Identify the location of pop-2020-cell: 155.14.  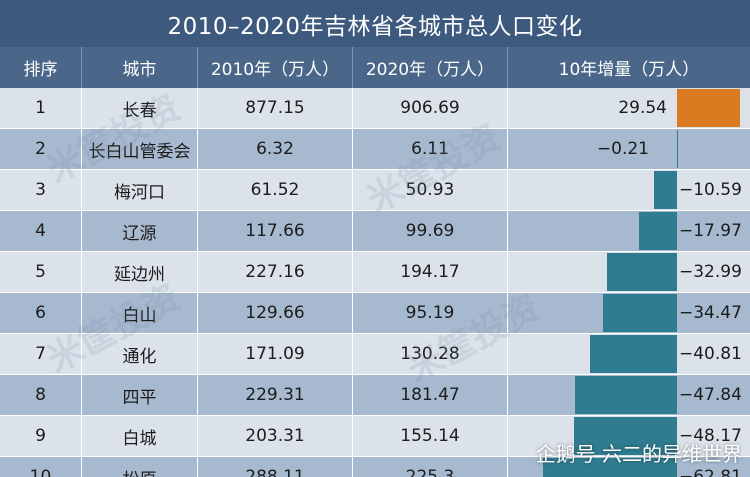
(430, 436).